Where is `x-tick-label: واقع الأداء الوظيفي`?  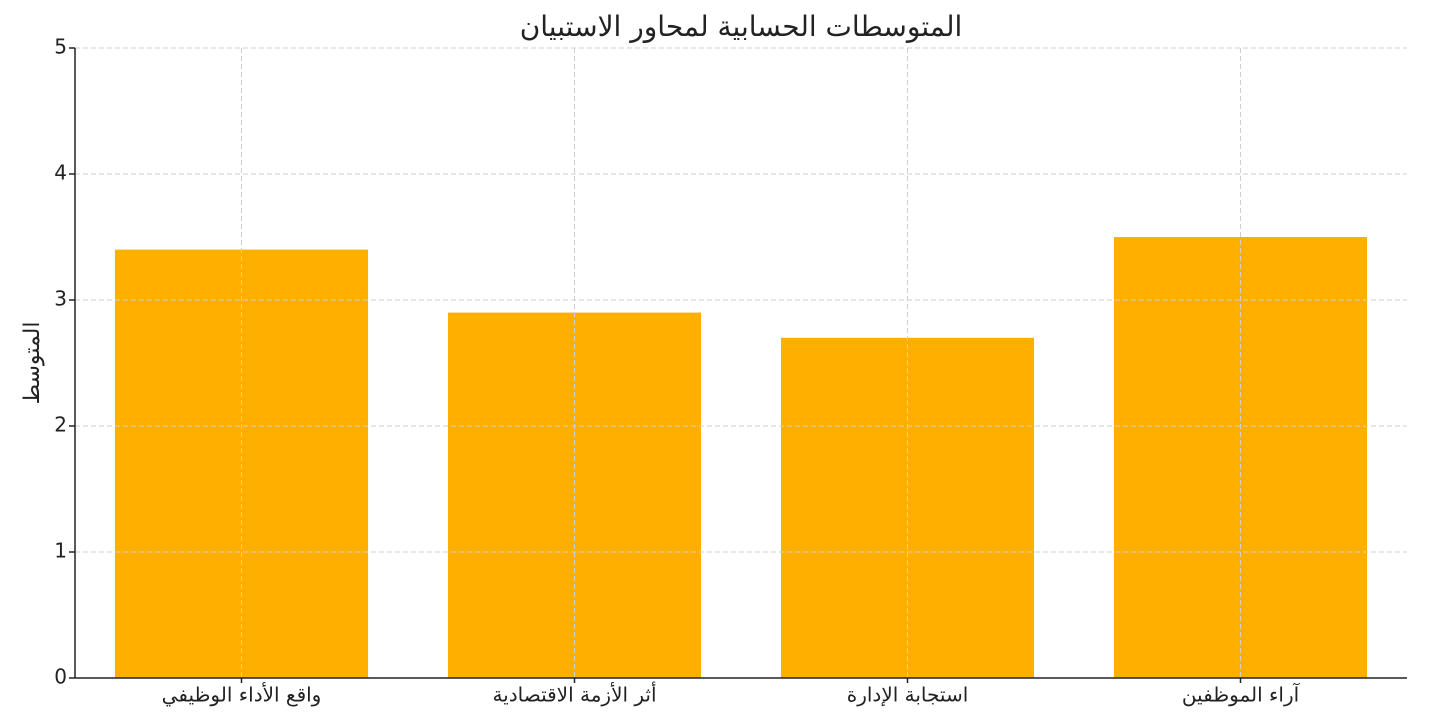
x-tick-label: واقع الأداء الوظيفي is located at coordinates (242, 695).